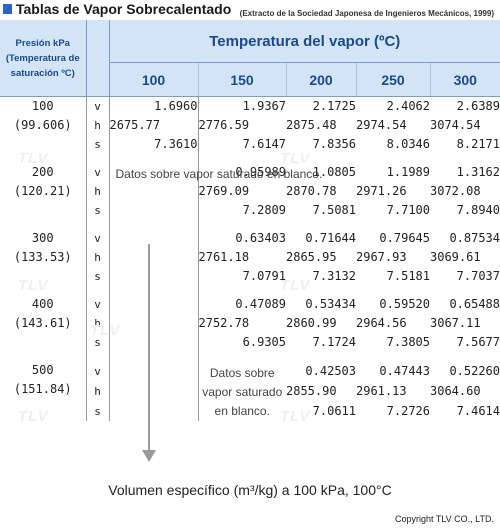 The height and width of the screenshot is (530, 500). I want to click on value-cell: 7.8940, so click(478, 210).